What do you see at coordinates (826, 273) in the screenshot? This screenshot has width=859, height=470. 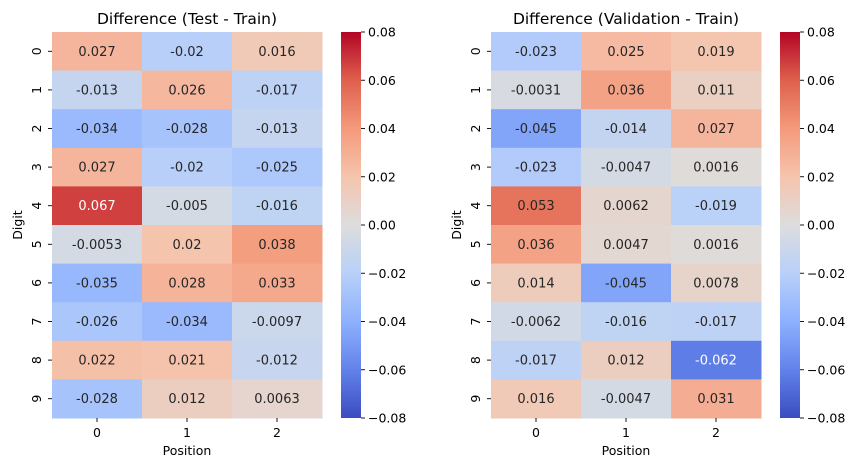 I see `colorbar-tick-label: −0.02` at bounding box center [826, 273].